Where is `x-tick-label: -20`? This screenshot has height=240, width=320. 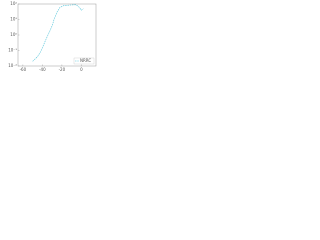 x-tick-label: -20 is located at coordinates (62, 69).